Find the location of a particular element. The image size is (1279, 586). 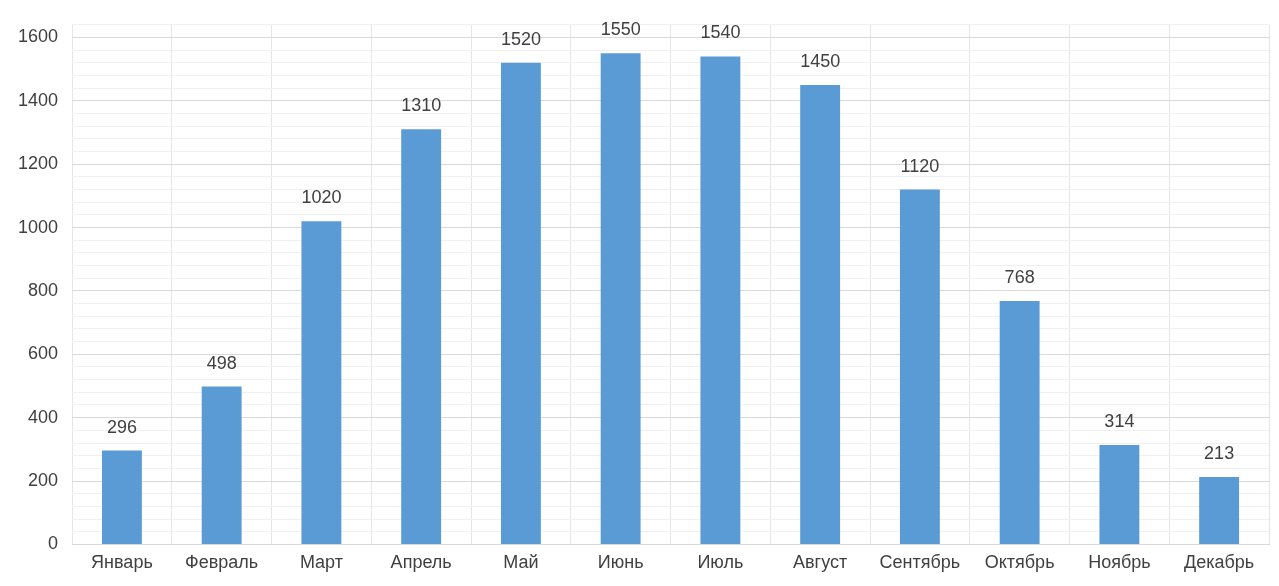

y-tick-label: 1400 is located at coordinates (38, 99).